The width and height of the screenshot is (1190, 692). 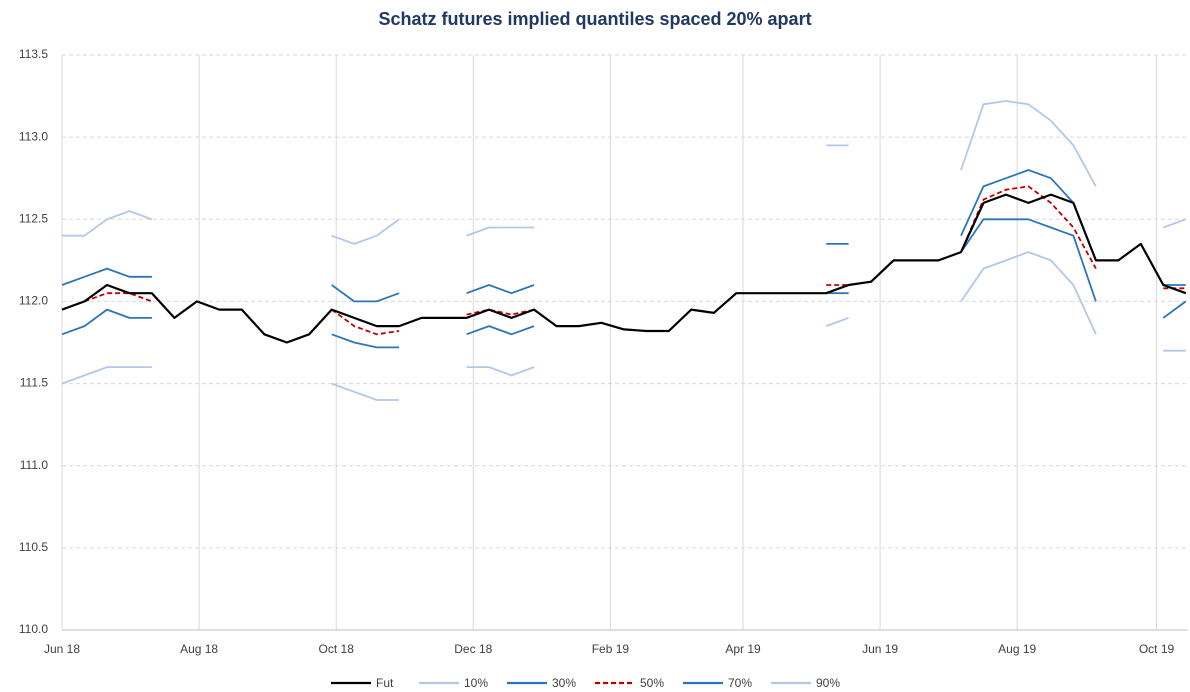 What do you see at coordinates (473, 649) in the screenshot?
I see `x-tick-label: Dec 18` at bounding box center [473, 649].